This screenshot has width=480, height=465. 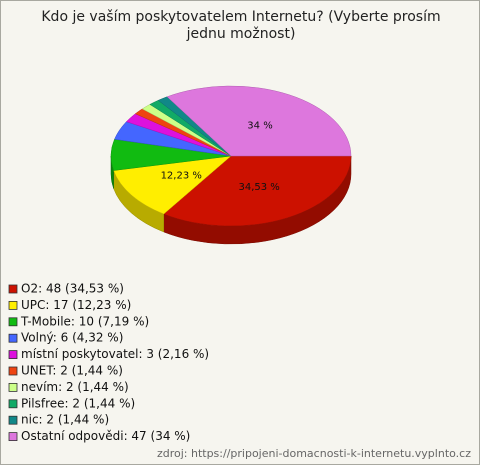 I want to click on legend-label: Pilsfree: 2 (1,44 %), so click(x=78, y=403).